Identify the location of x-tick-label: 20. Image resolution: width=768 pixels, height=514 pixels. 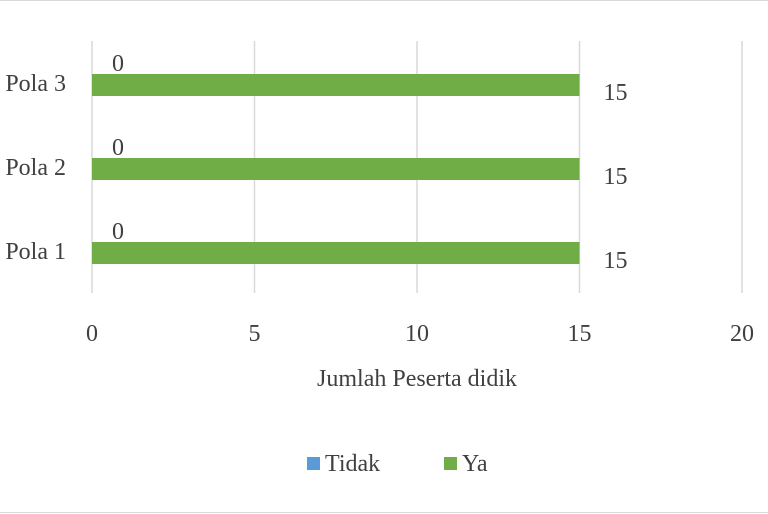
(742, 334).